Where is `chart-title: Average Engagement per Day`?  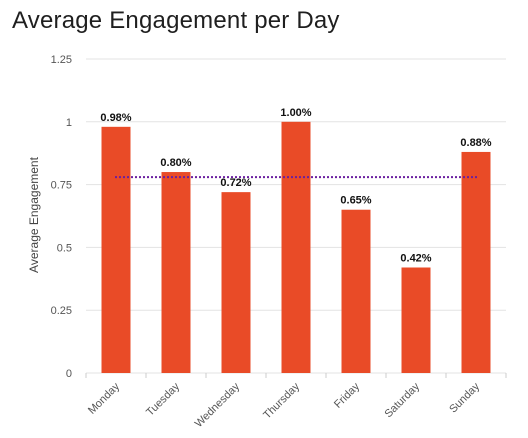 chart-title: Average Engagement per Day is located at coordinates (176, 20).